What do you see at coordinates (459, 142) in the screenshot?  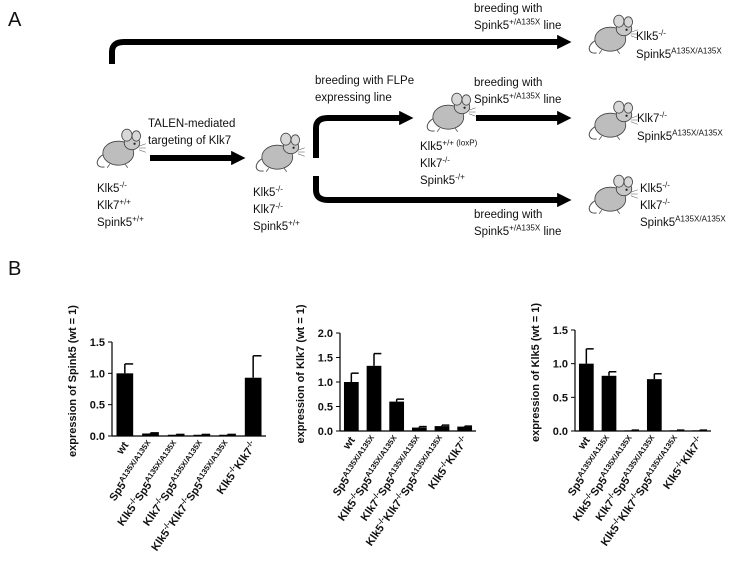 I see `superscript: +/+ (loxP)` at bounding box center [459, 142].